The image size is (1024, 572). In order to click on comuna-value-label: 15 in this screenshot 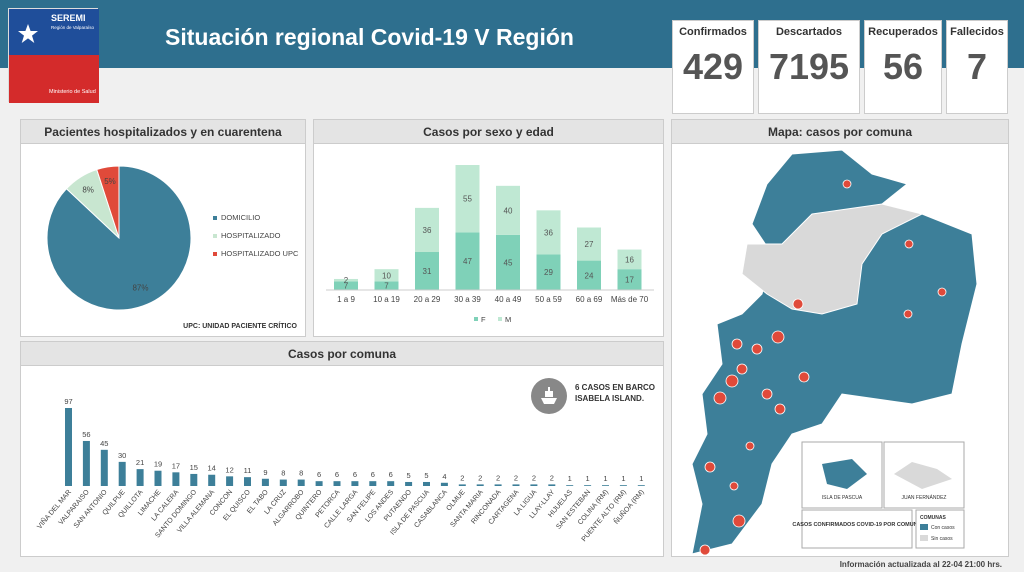, I will do `click(194, 467)`.